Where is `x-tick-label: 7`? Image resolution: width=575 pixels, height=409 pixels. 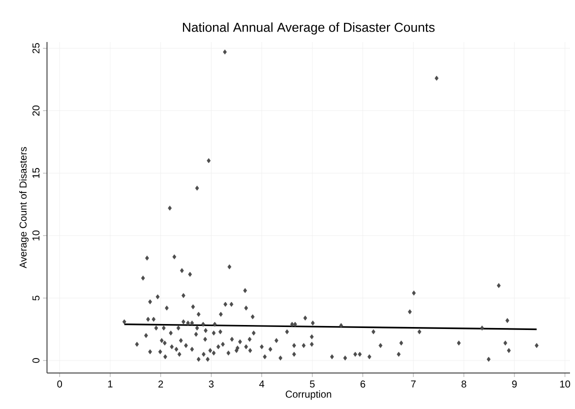
x-tick-label: 7 is located at coordinates (413, 384).